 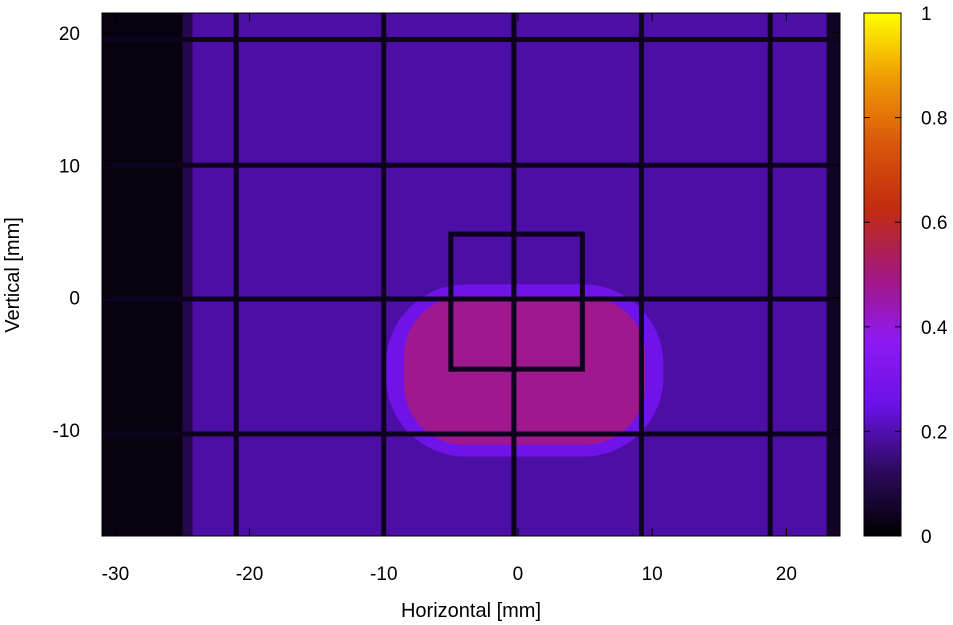 I want to click on x-tick-label: -20, so click(x=249, y=574).